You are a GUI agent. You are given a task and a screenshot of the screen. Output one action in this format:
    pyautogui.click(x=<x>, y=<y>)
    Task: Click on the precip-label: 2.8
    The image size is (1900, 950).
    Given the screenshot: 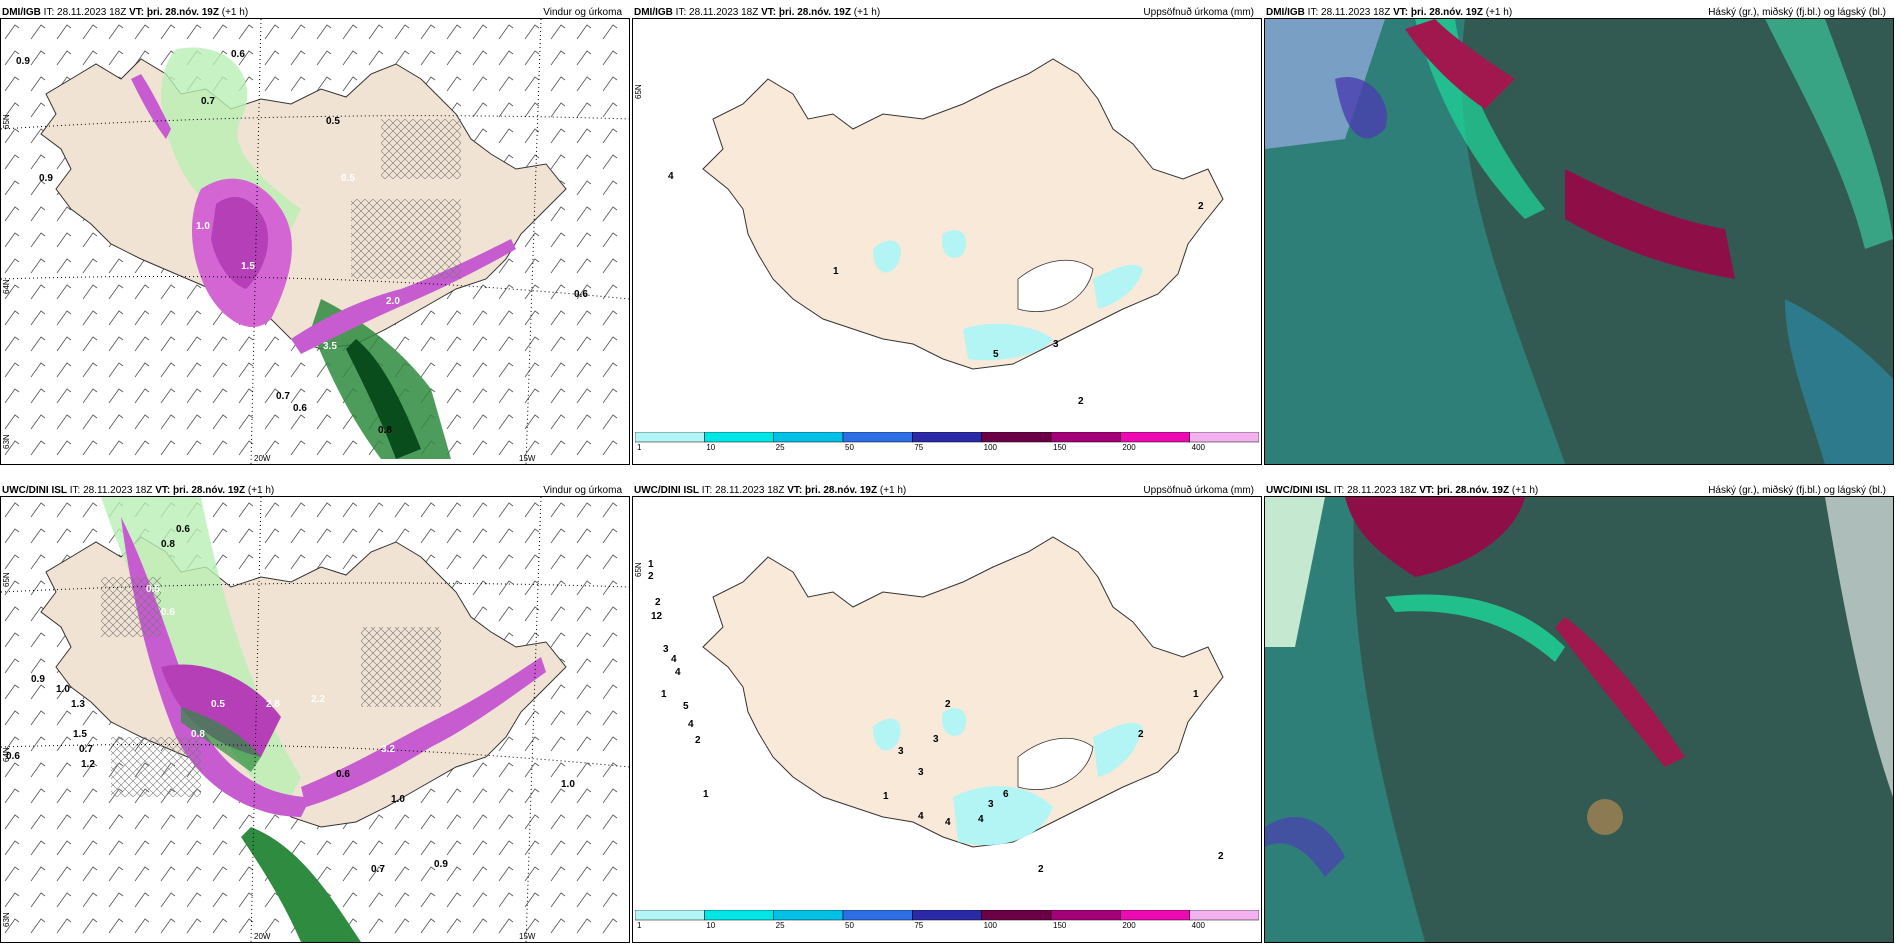 What is the action you would take?
    pyautogui.click(x=273, y=704)
    